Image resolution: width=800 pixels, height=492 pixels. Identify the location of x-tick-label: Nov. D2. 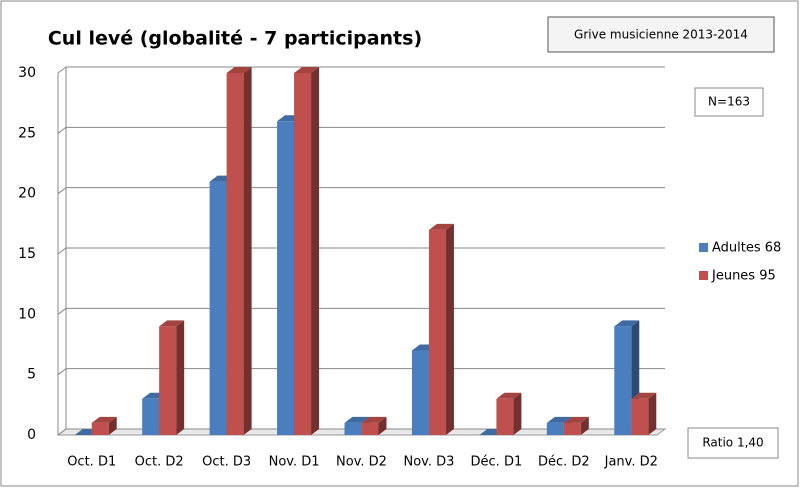
(361, 462).